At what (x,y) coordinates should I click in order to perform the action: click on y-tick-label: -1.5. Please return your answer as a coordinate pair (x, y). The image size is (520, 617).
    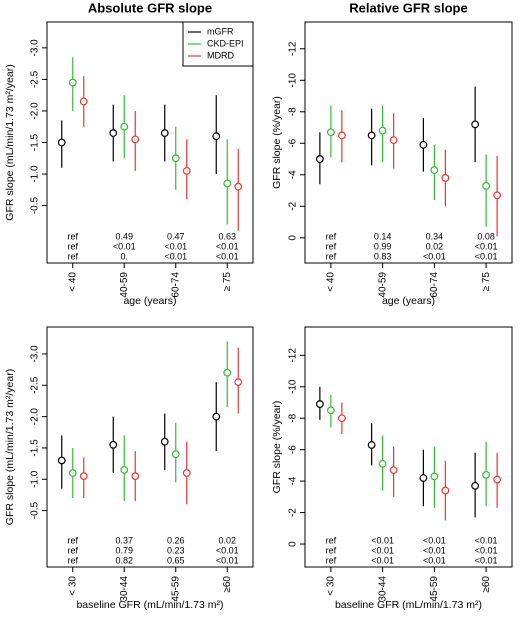
    Looking at the image, I should click on (35, 142).